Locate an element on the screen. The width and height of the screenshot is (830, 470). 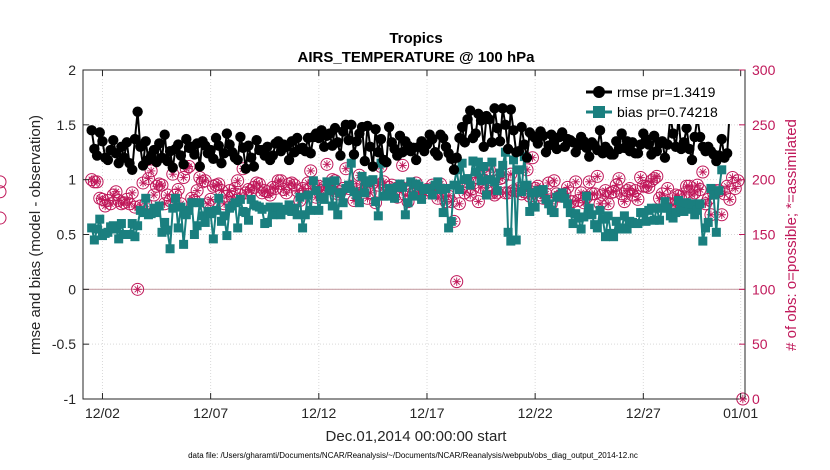
y-right-tick-label: 50 is located at coordinates (760, 344).